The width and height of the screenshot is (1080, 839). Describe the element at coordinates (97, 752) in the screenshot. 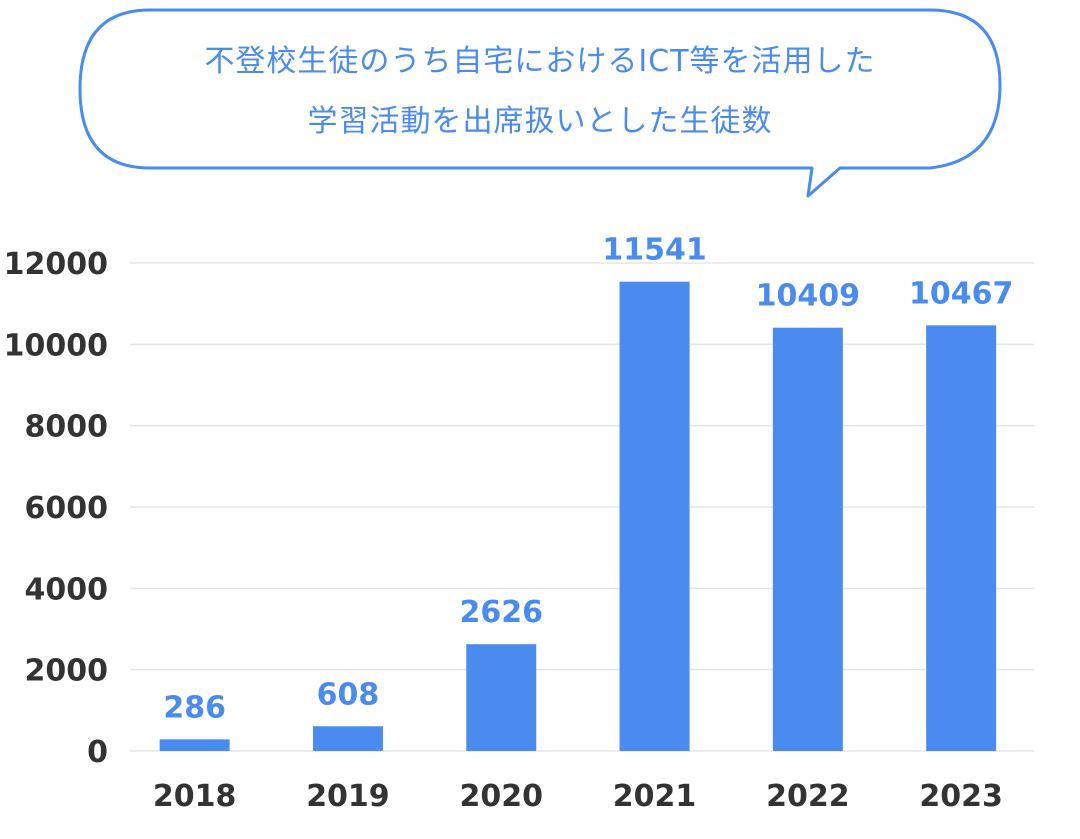

I see `y-tick-label: 0` at that location.